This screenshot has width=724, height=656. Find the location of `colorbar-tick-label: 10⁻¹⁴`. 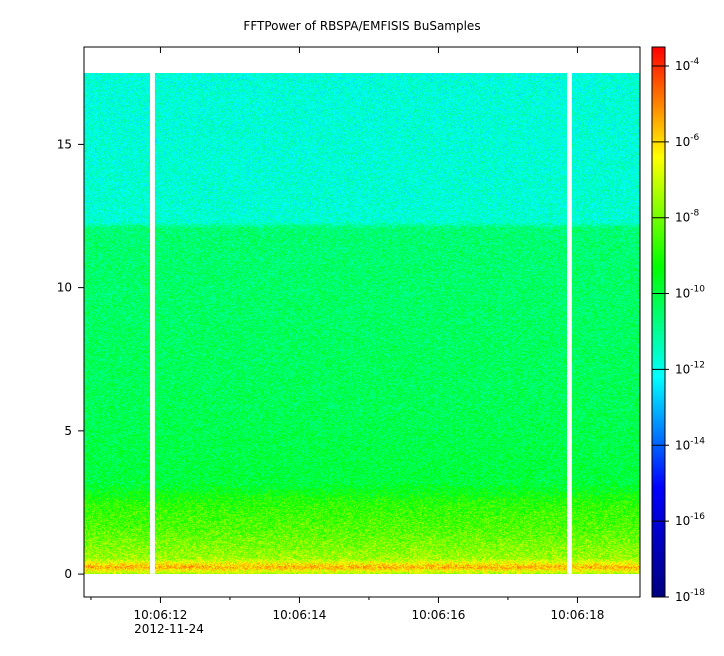

colorbar-tick-label: 10⁻¹⁴ is located at coordinates (690, 444).